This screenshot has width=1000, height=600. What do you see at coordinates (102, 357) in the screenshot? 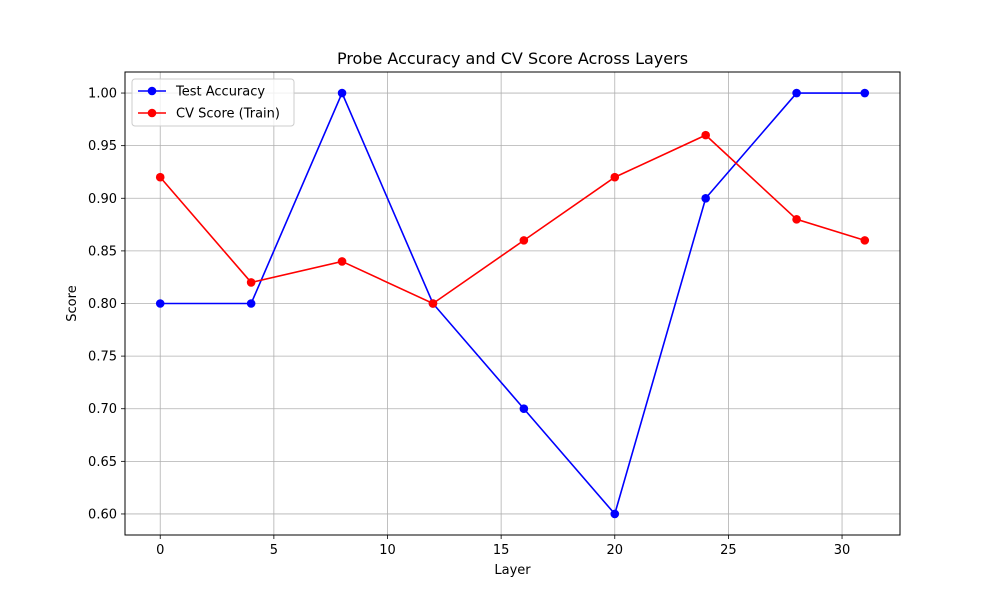
I see `y-tick-label: 0.75` at bounding box center [102, 357].